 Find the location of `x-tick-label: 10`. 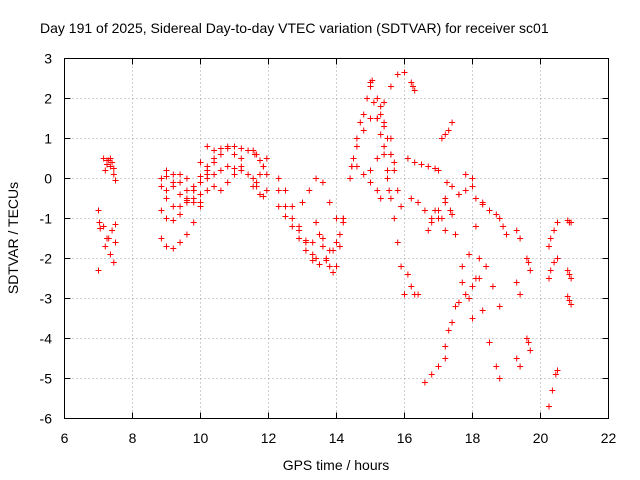

x-tick-label: 10 is located at coordinates (201, 438).